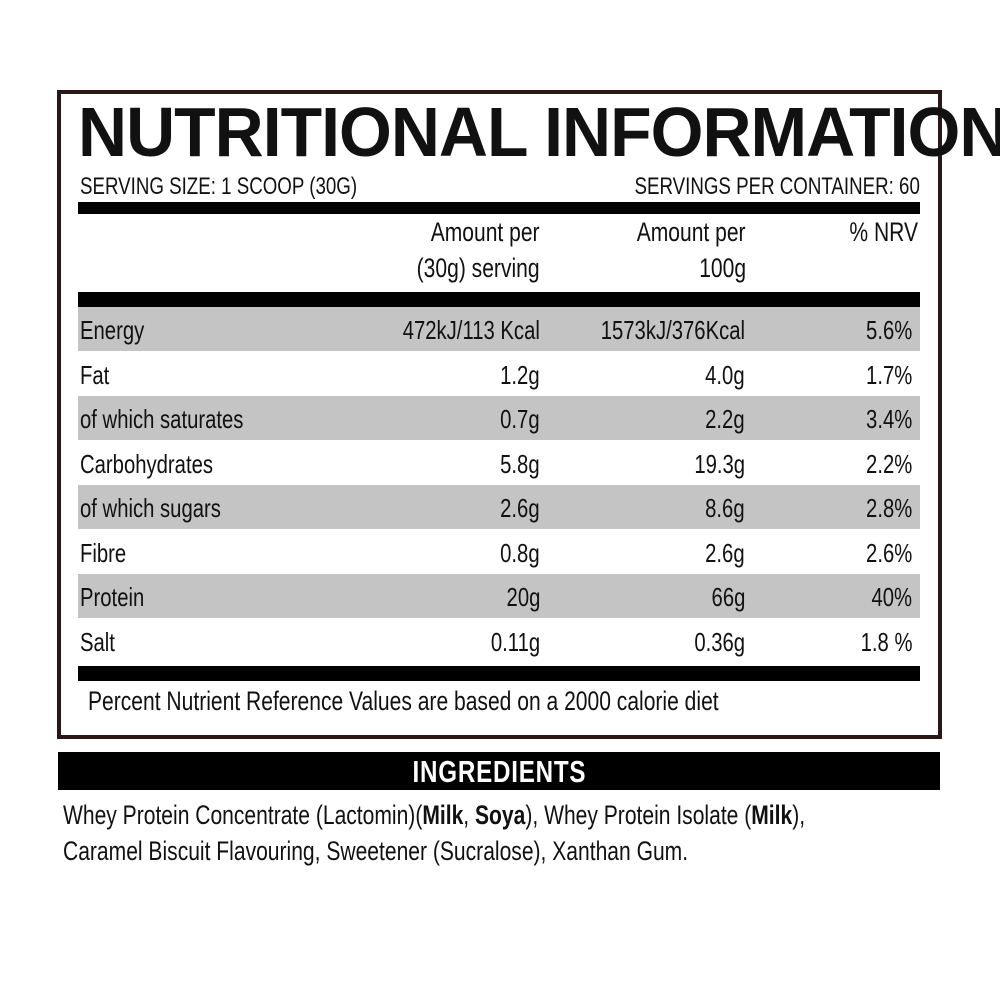 This screenshot has width=1000, height=1000. I want to click on per-serving-value-text: 0.7g, so click(520, 419).